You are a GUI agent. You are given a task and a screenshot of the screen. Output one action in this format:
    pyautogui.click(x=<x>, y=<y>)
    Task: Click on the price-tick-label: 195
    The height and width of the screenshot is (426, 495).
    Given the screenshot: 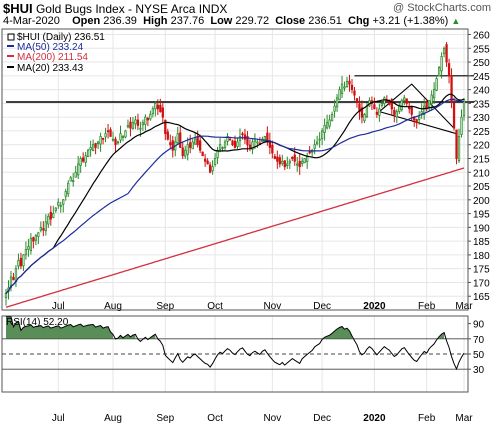 What is the action you would take?
    pyautogui.click(x=481, y=215)
    